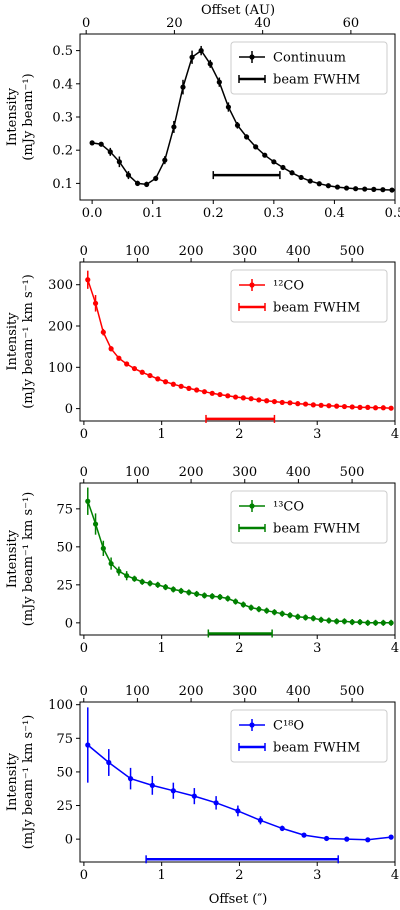 The height and width of the screenshot is (910, 400). Describe the element at coordinates (288, 507) in the screenshot. I see `legend-label: ¹³CO` at that location.